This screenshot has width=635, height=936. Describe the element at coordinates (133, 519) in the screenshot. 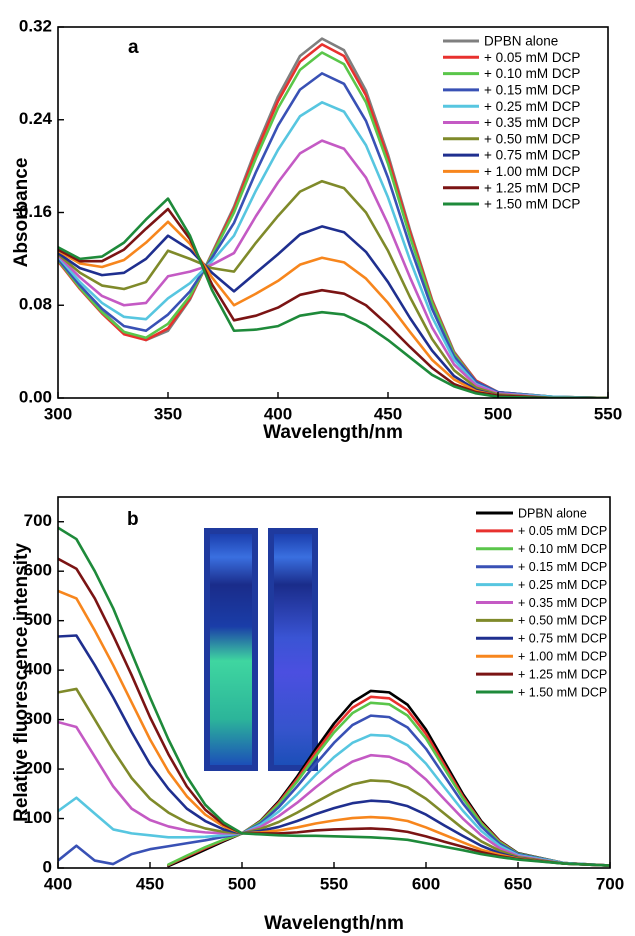

I see `panel-label: b` at that location.